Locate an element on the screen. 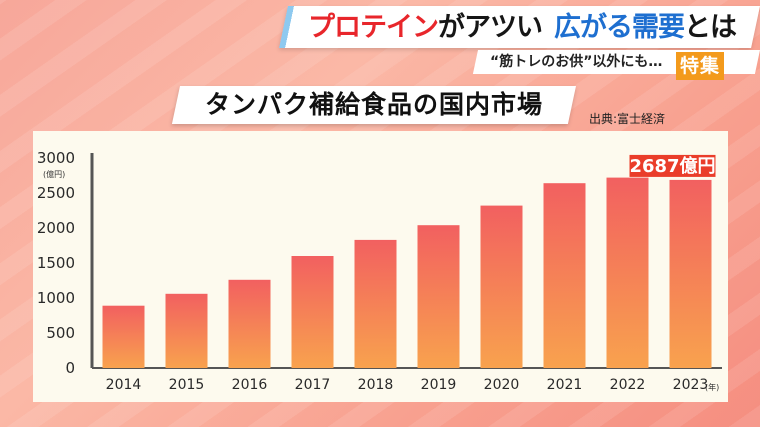 The width and height of the screenshot is (760, 427). headline-part-protein: プロテイン is located at coordinates (373, 27).